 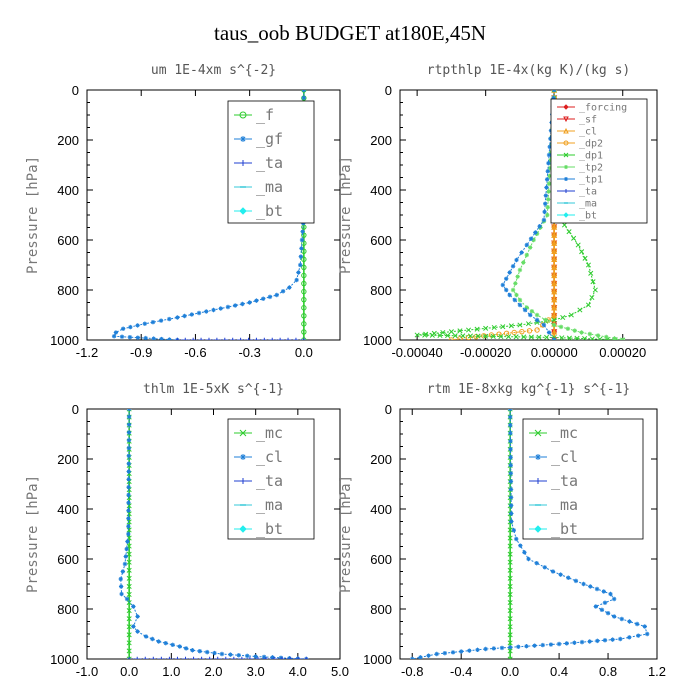 What do you see at coordinates (530, 534) in the screenshot?
I see `series-group` at bounding box center [530, 534].